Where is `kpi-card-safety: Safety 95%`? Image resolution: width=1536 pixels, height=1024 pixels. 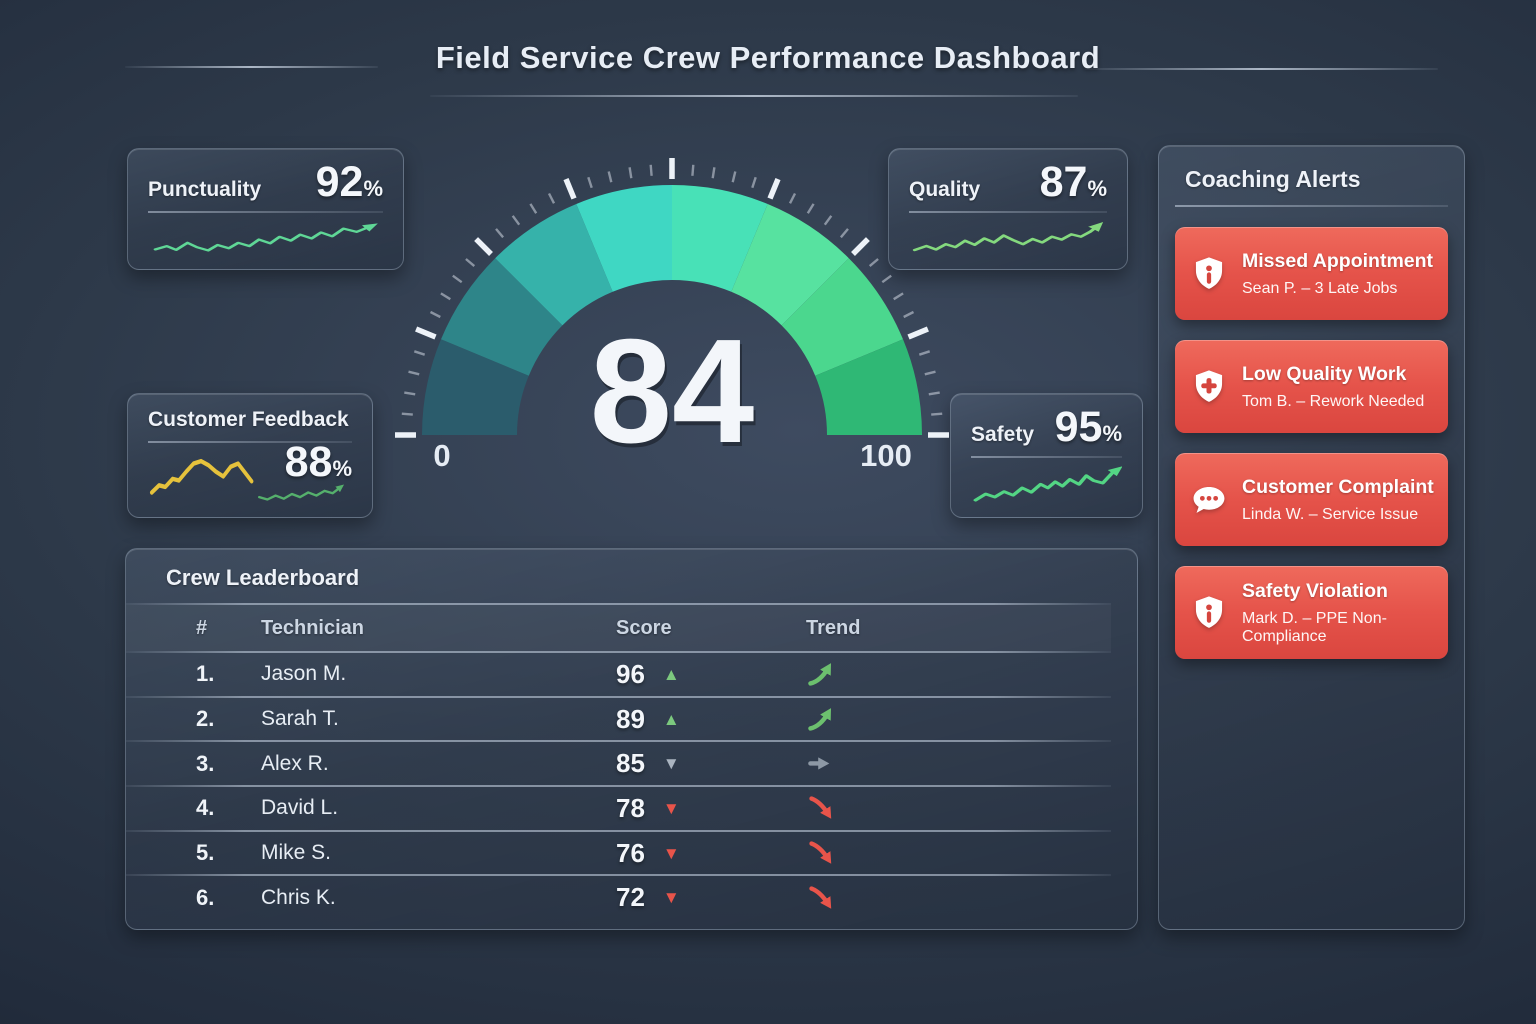 kpi-card-safety: Safety 95% is located at coordinates (1046, 455).